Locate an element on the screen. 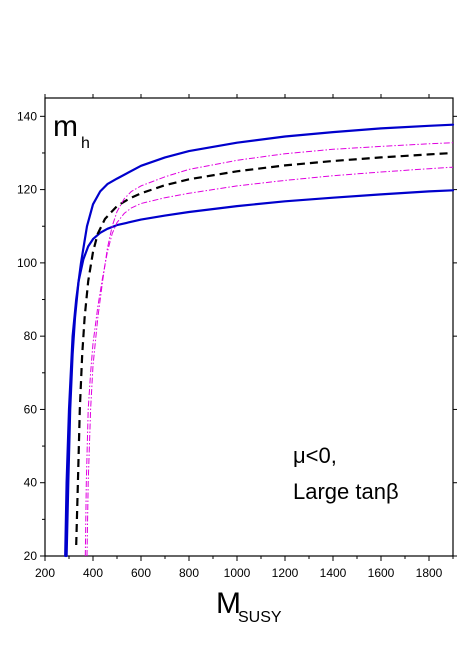 The width and height of the screenshot is (463, 667). x-tick-label: 800 is located at coordinates (189, 573).